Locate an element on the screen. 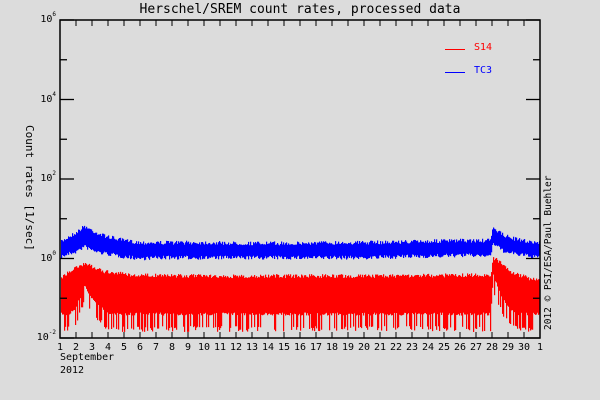 The width and height of the screenshot is (600, 400). x-tick-label: 13 is located at coordinates (252, 347).